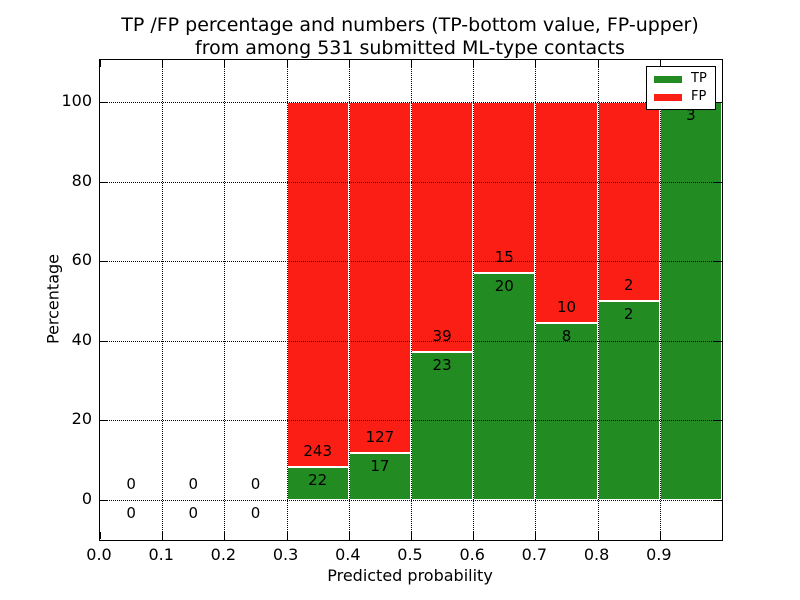 This screenshot has width=800, height=600. What do you see at coordinates (566, 307) in the screenshot?
I see `fp-count-label: 10` at bounding box center [566, 307].